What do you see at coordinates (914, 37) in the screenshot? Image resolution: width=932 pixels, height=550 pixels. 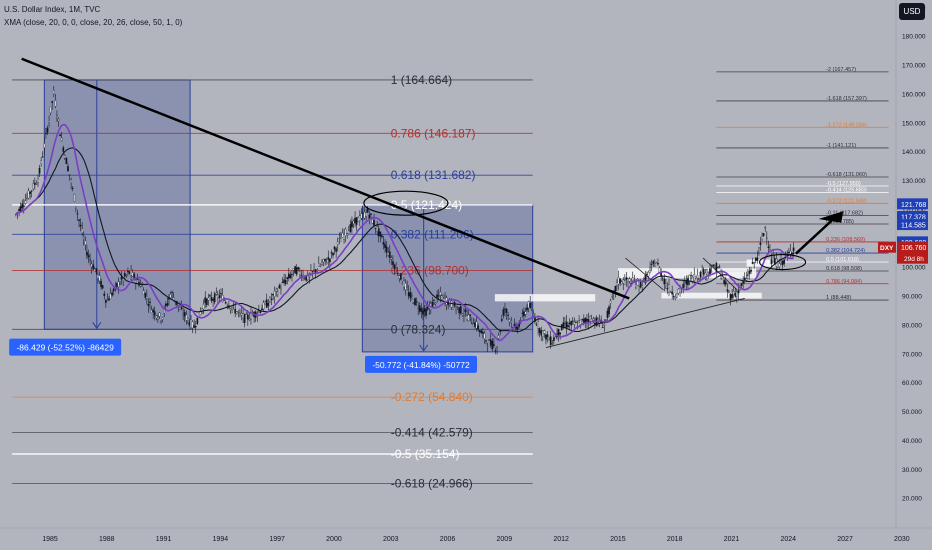 I see `y-tick-1: 180.000` at bounding box center [914, 37].